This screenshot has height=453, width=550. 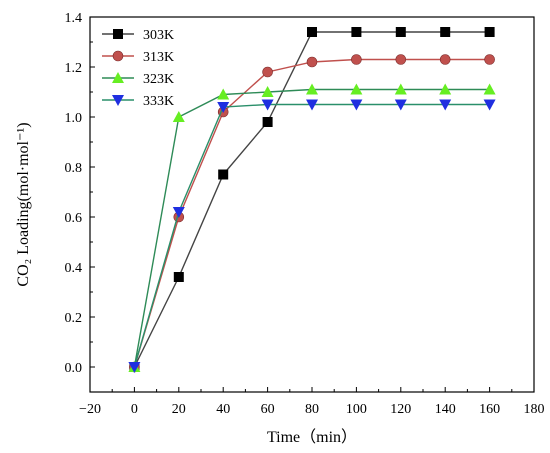 I want to click on legend-item: 323K, so click(x=138, y=79).